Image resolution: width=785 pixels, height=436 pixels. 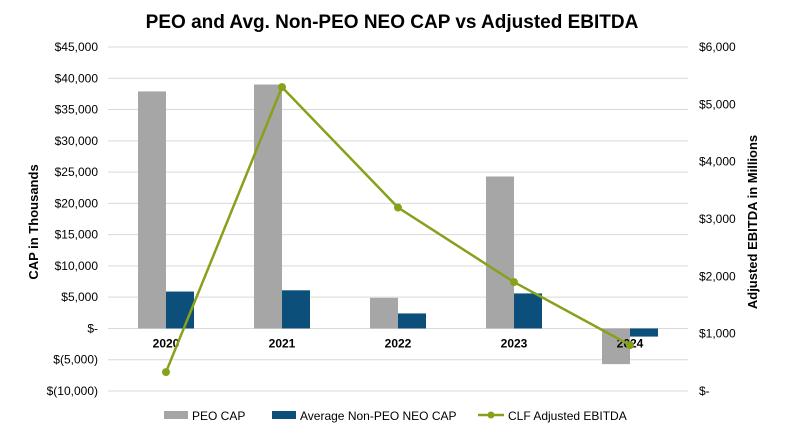 I want to click on left-tick-label: $15,000, so click(x=77, y=235).